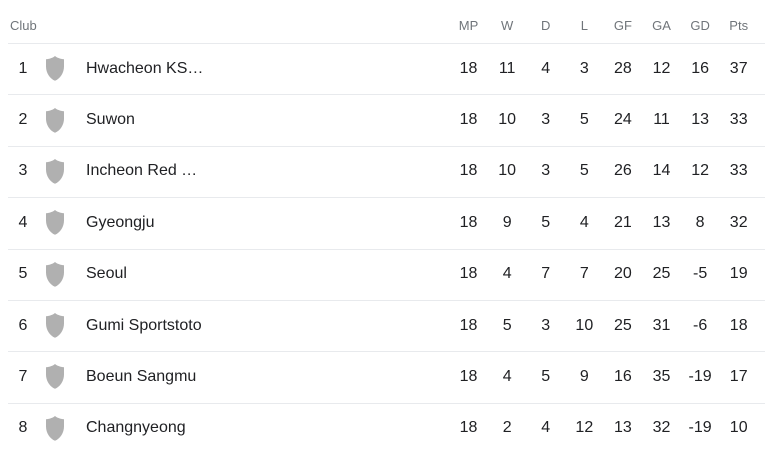  Describe the element at coordinates (23, 25) in the screenshot. I see `column-header-club: Club` at that location.